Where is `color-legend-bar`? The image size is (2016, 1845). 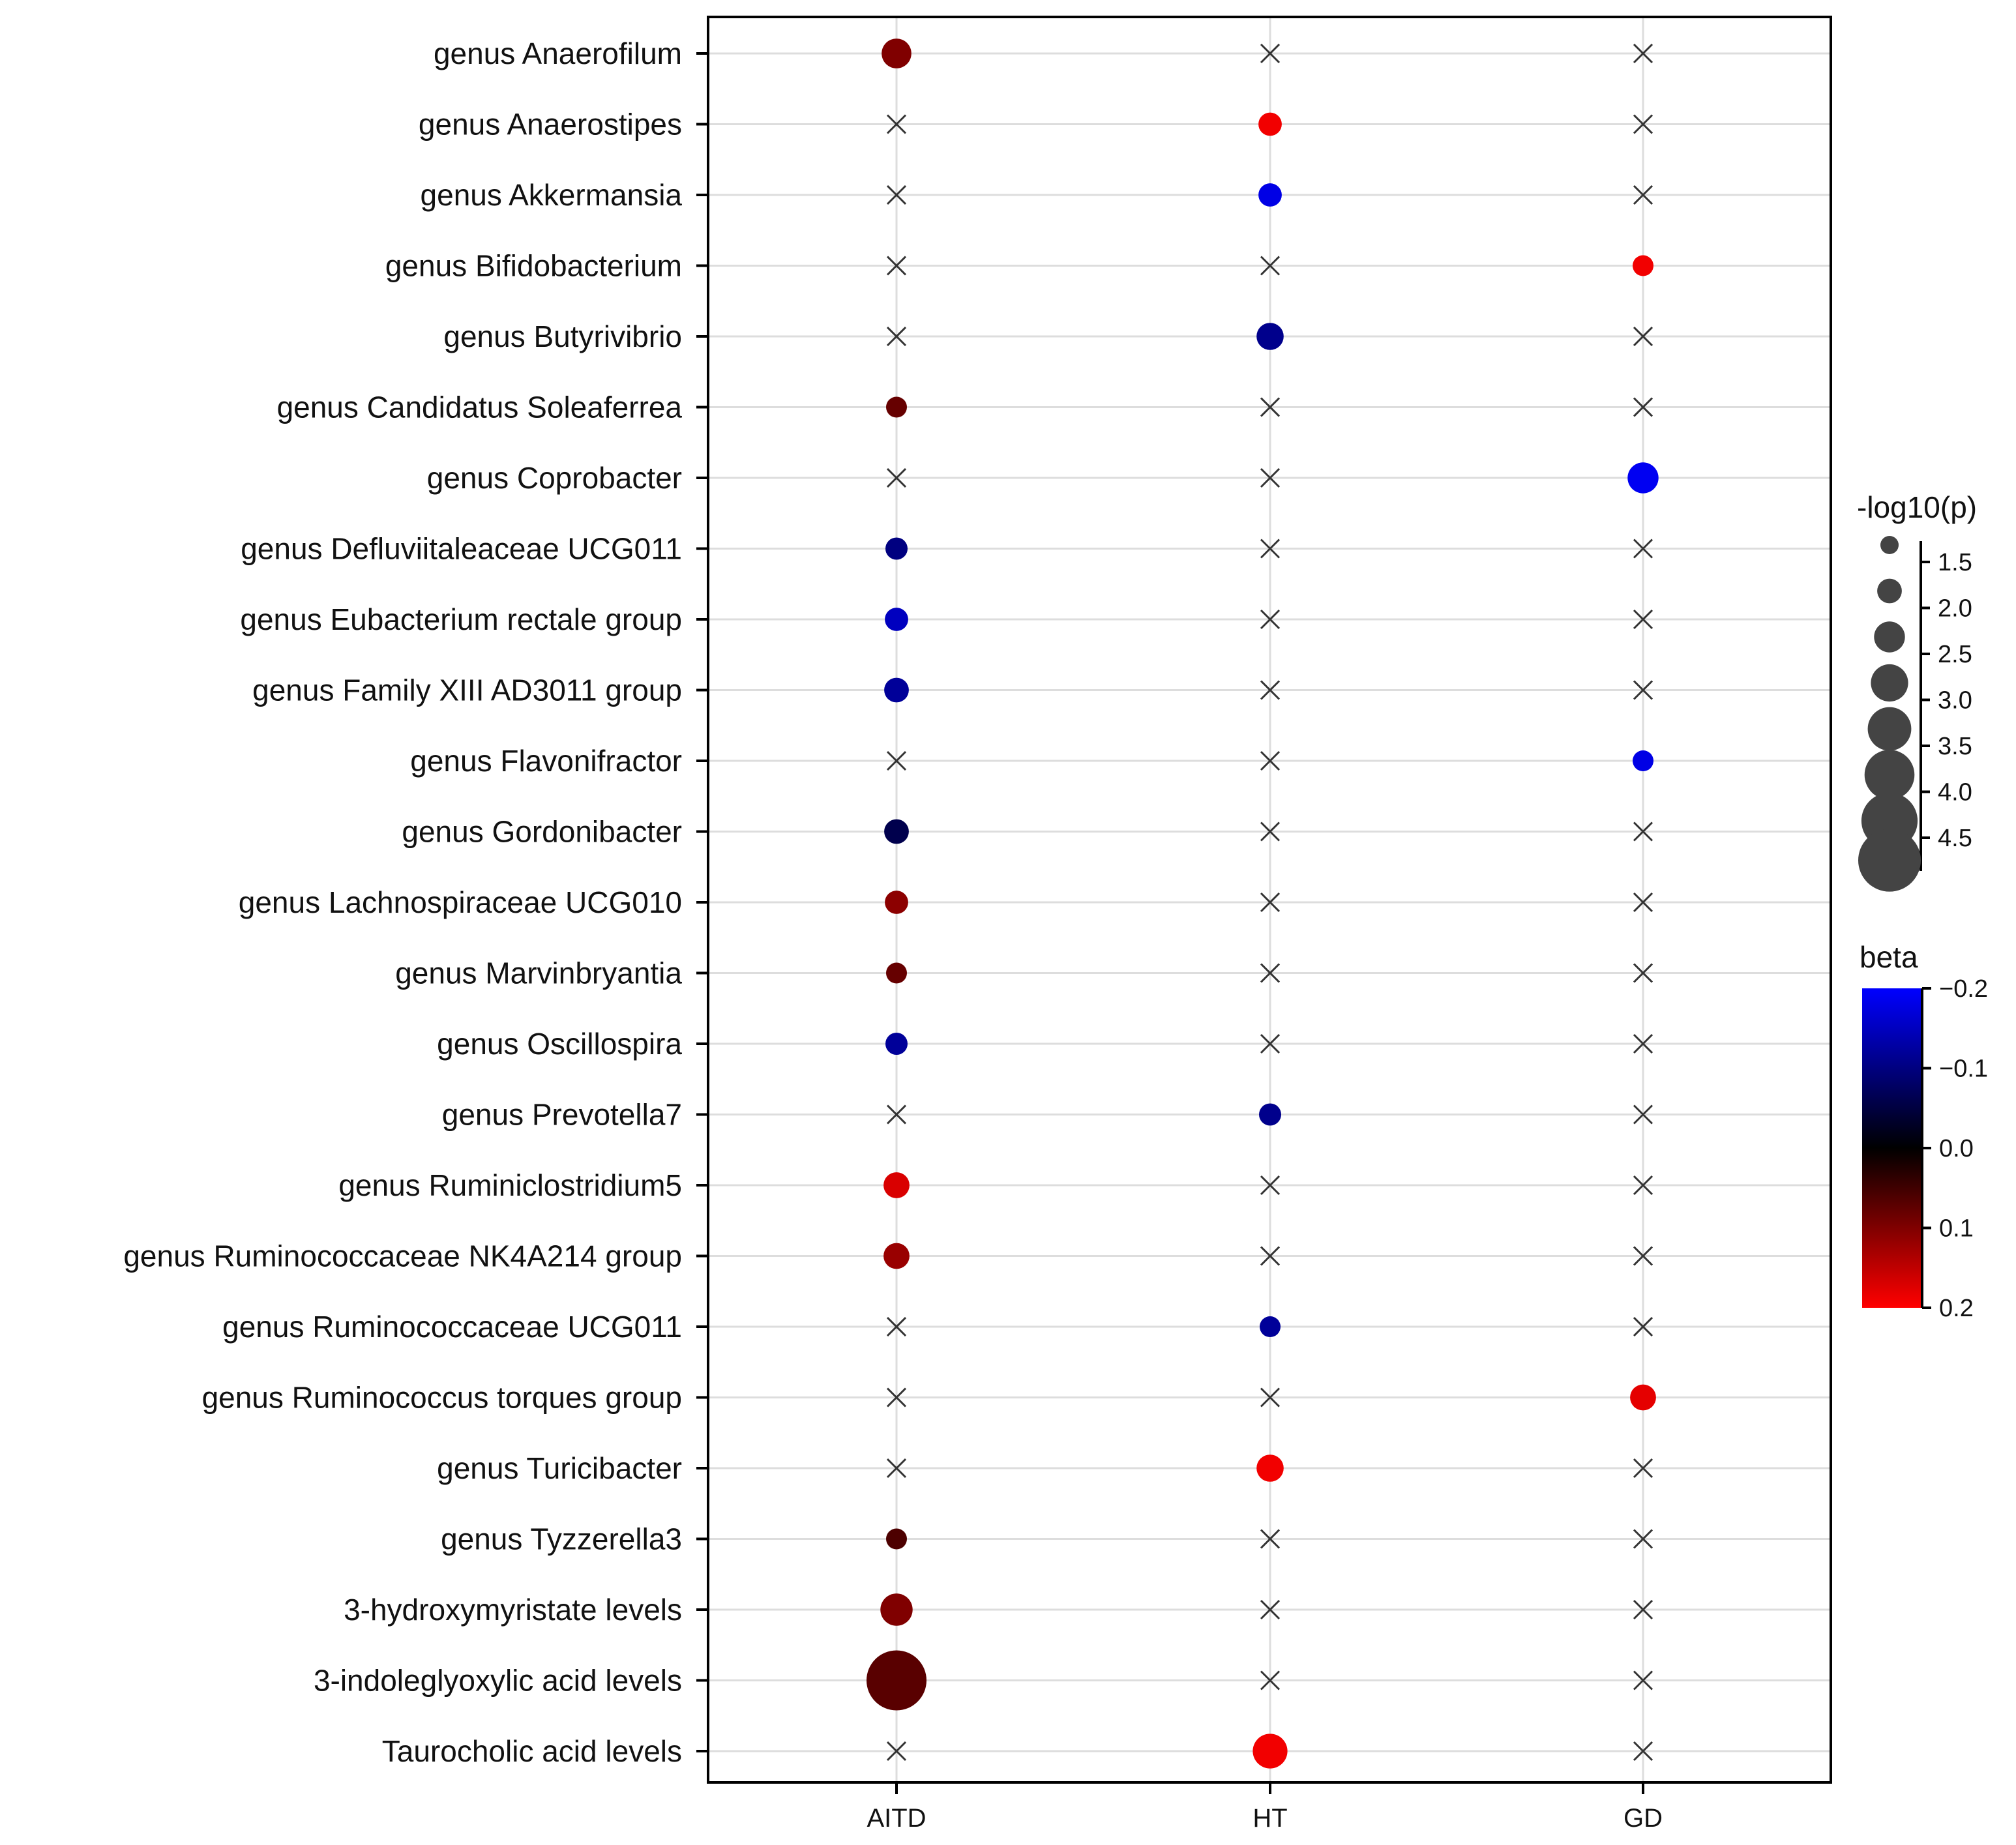 color-legend-bar is located at coordinates (1892, 1148).